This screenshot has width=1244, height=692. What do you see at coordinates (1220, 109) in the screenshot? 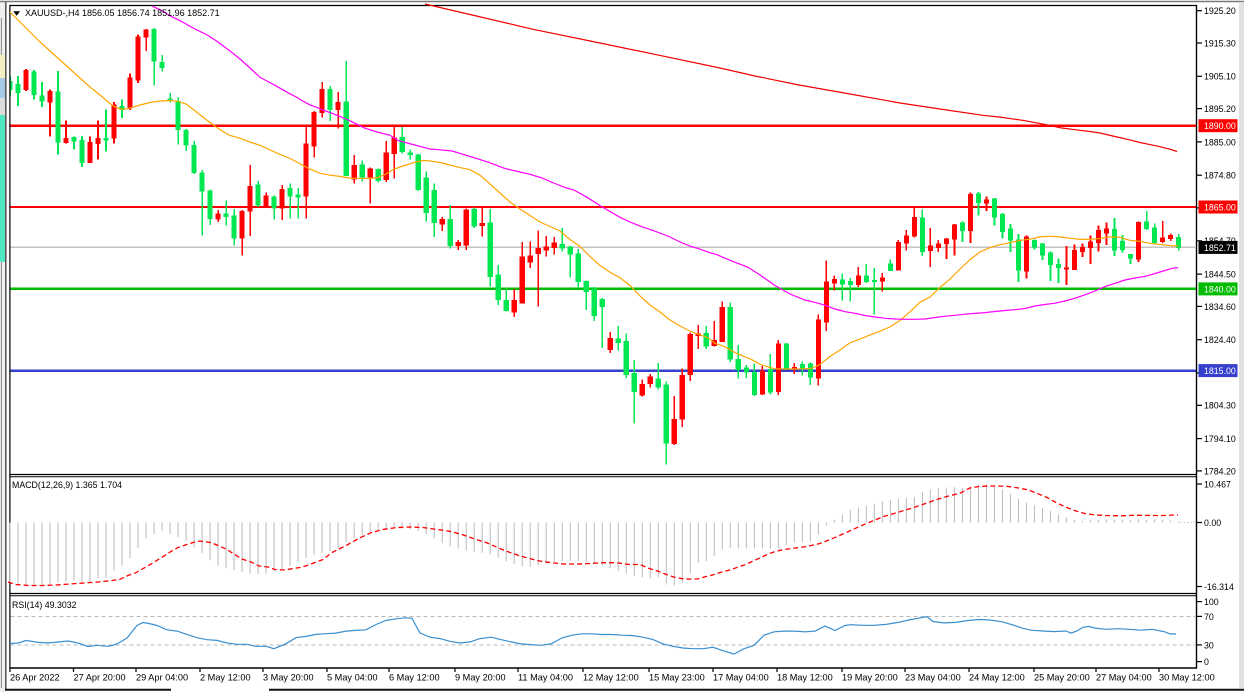
I see `svg-text: 1895.20` at bounding box center [1220, 109].